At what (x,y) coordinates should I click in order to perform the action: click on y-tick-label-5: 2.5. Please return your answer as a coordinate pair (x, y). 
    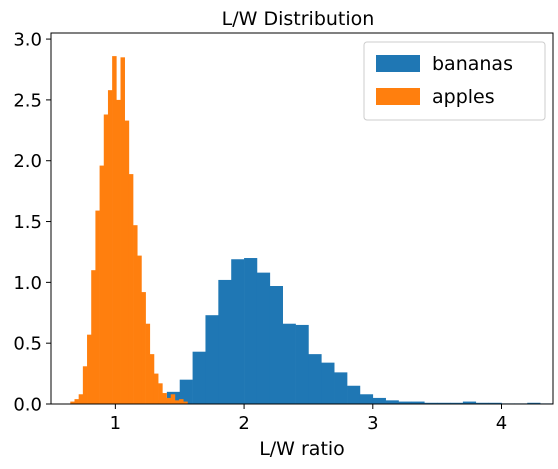
    Looking at the image, I should click on (27, 100).